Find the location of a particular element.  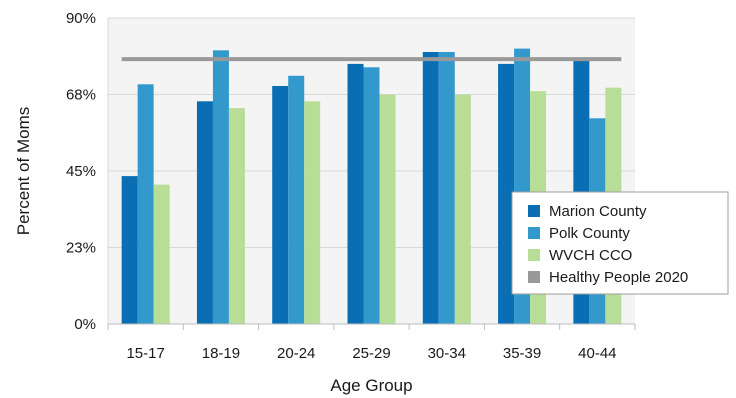

legend-label: Marion County is located at coordinates (598, 211).